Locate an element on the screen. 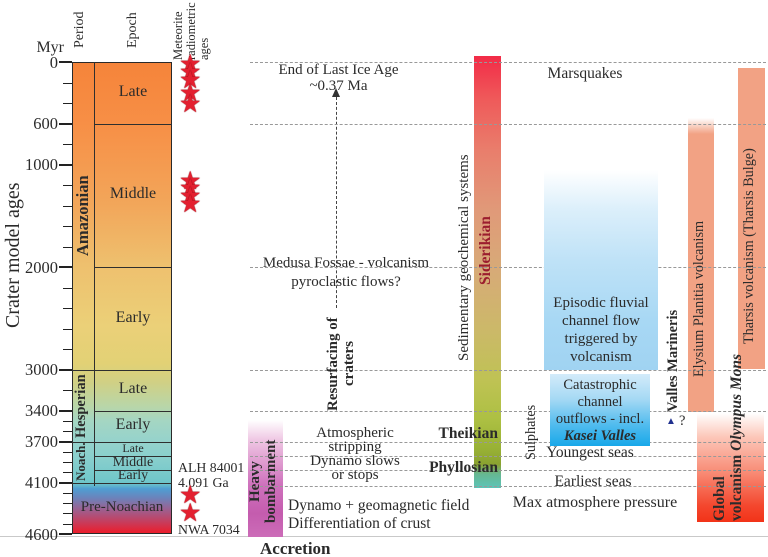 The width and height of the screenshot is (768, 557). nwa7034-label: NWA 7034 is located at coordinates (209, 529).